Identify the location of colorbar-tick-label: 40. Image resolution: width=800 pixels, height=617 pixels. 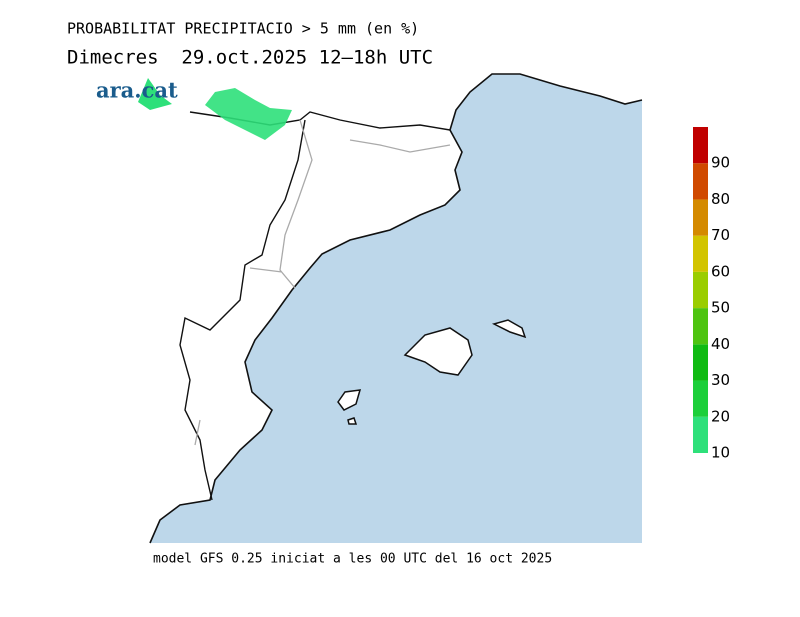
(720, 344).